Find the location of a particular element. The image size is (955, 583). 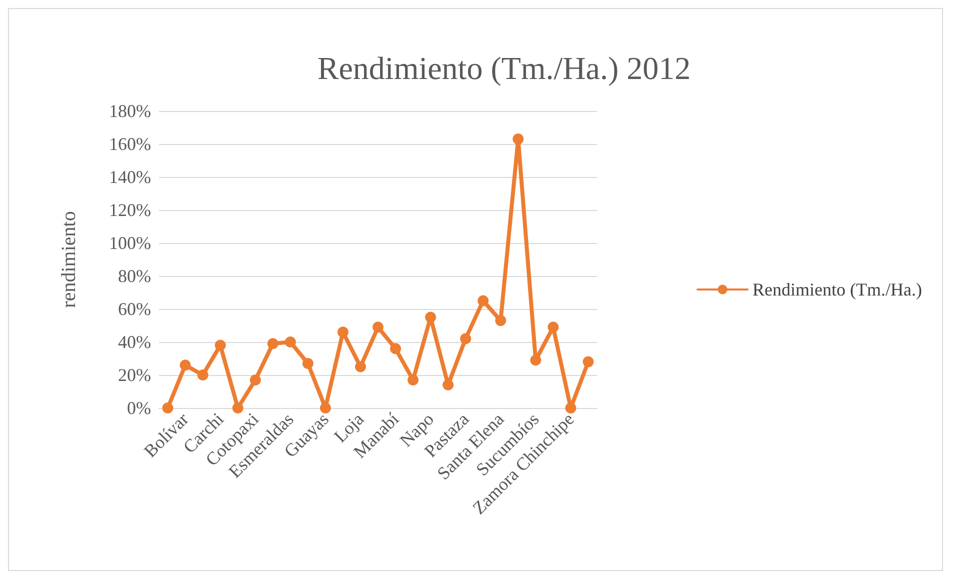

legend-label: Rendimiento (Tm./Ha.) is located at coordinates (837, 290).